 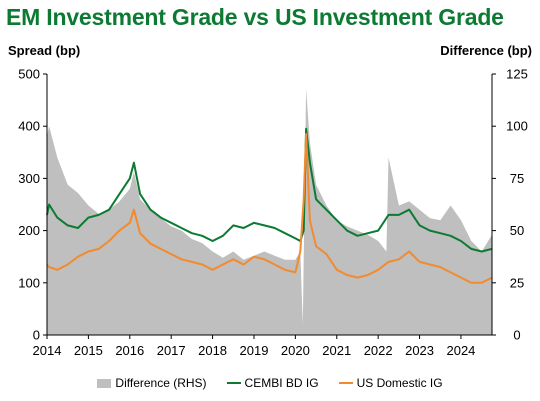 I want to click on x-tick-label: 2024, so click(x=460, y=350).